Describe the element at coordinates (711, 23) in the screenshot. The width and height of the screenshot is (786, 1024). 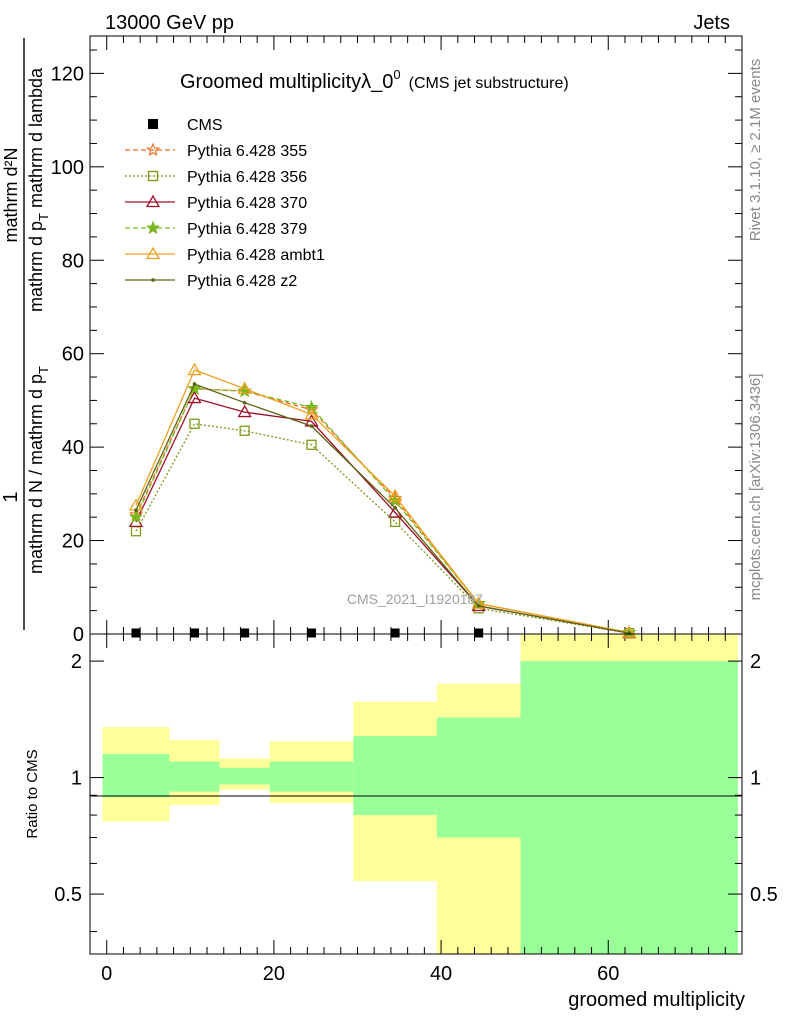
I see `header-right-label: Jets` at that location.